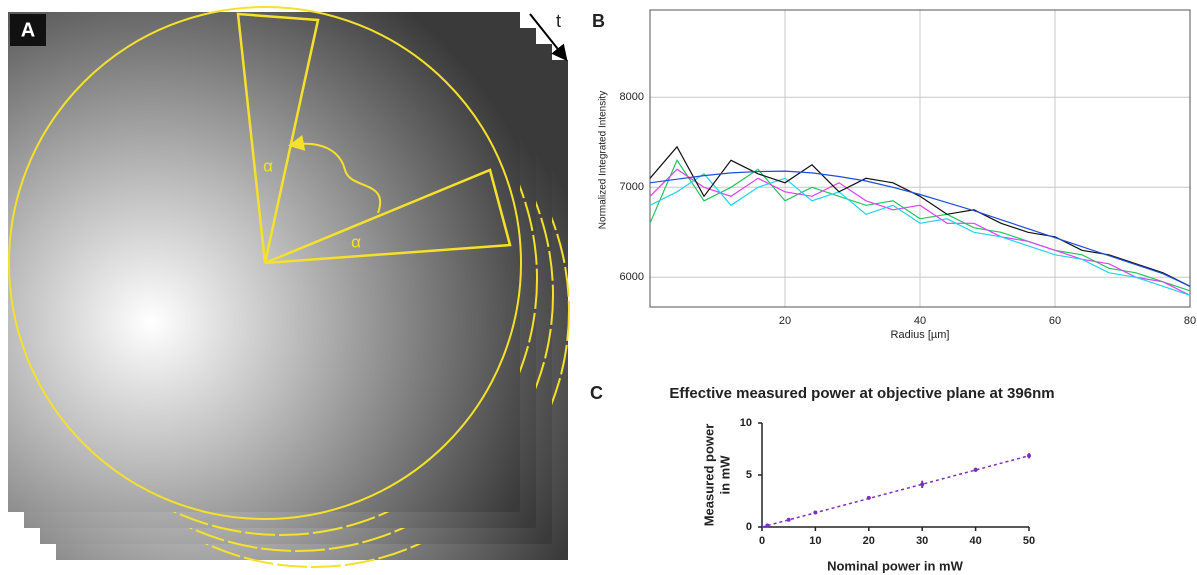 This screenshot has height=575, width=1197. What do you see at coordinates (632, 187) in the screenshot?
I see `y-tick-label: 7000` at bounding box center [632, 187].